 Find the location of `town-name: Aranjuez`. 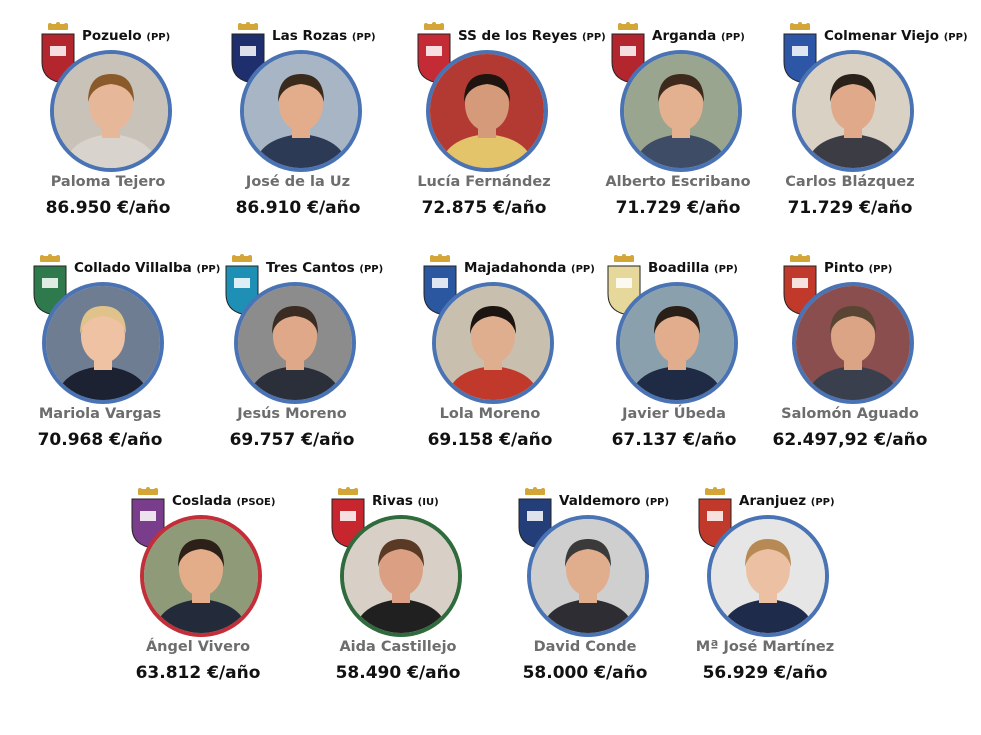

town-name: Aranjuez is located at coordinates (773, 501).